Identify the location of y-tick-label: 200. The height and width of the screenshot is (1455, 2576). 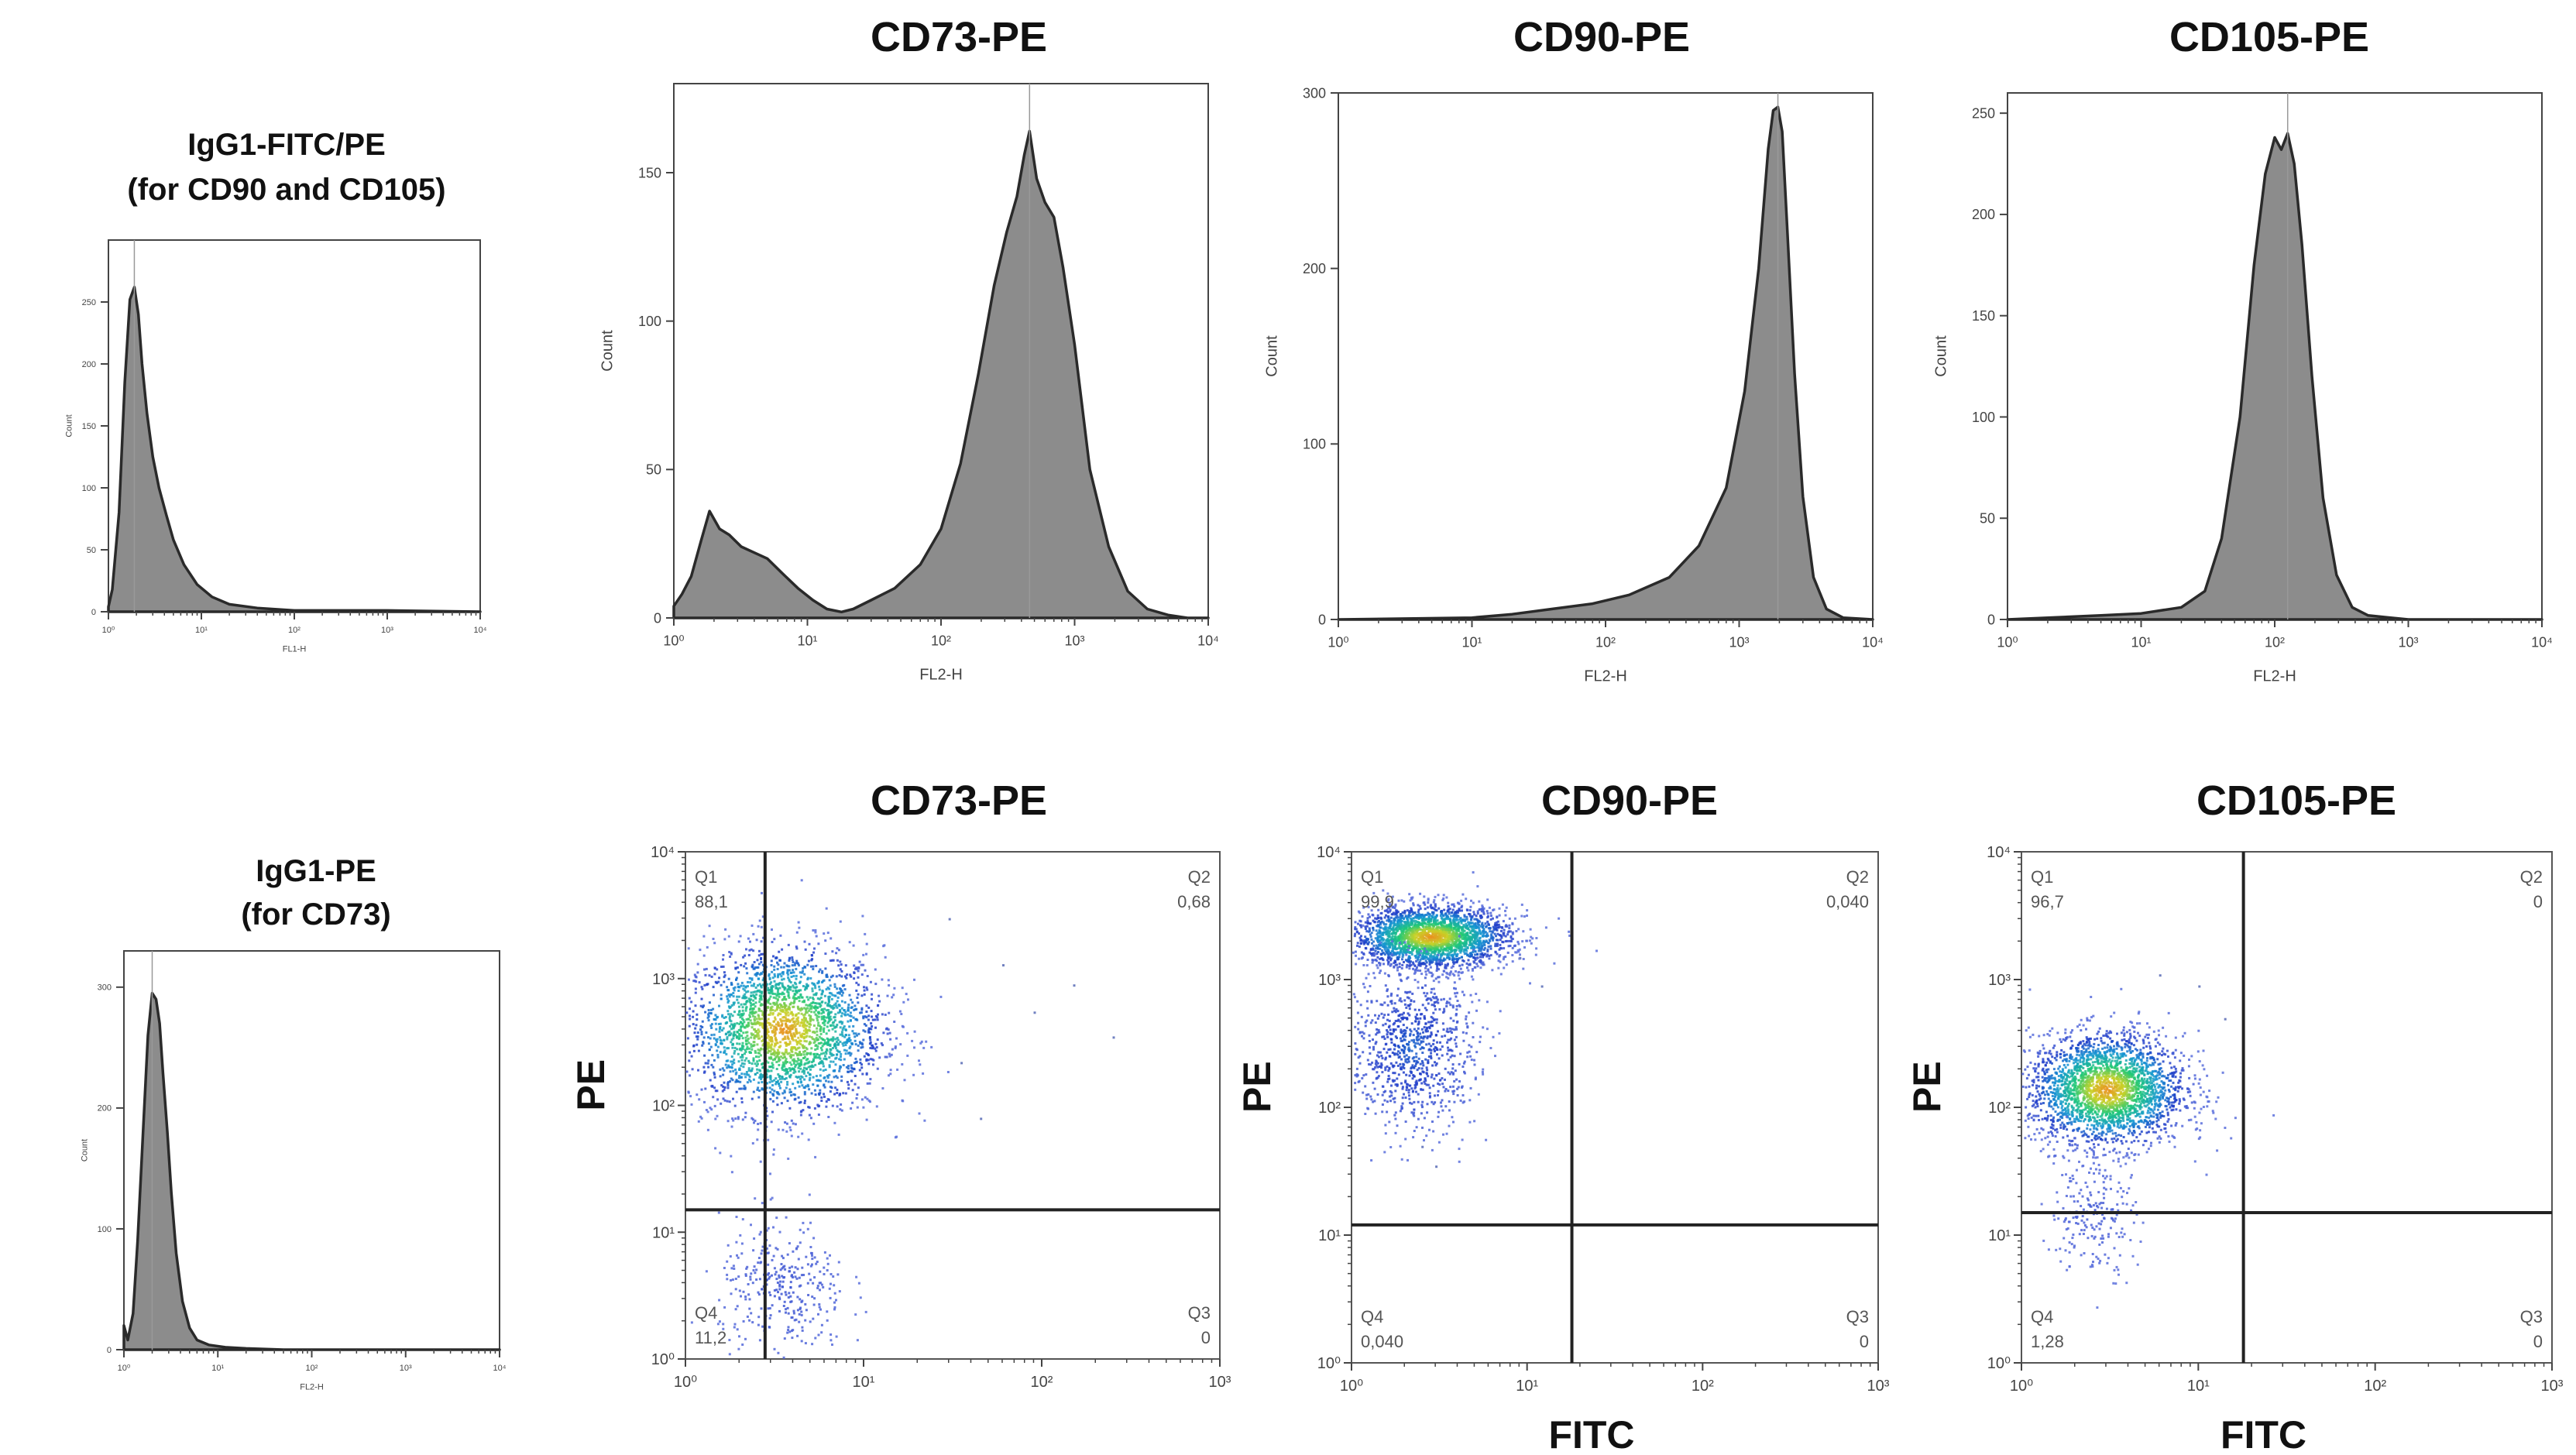
(105, 1109).